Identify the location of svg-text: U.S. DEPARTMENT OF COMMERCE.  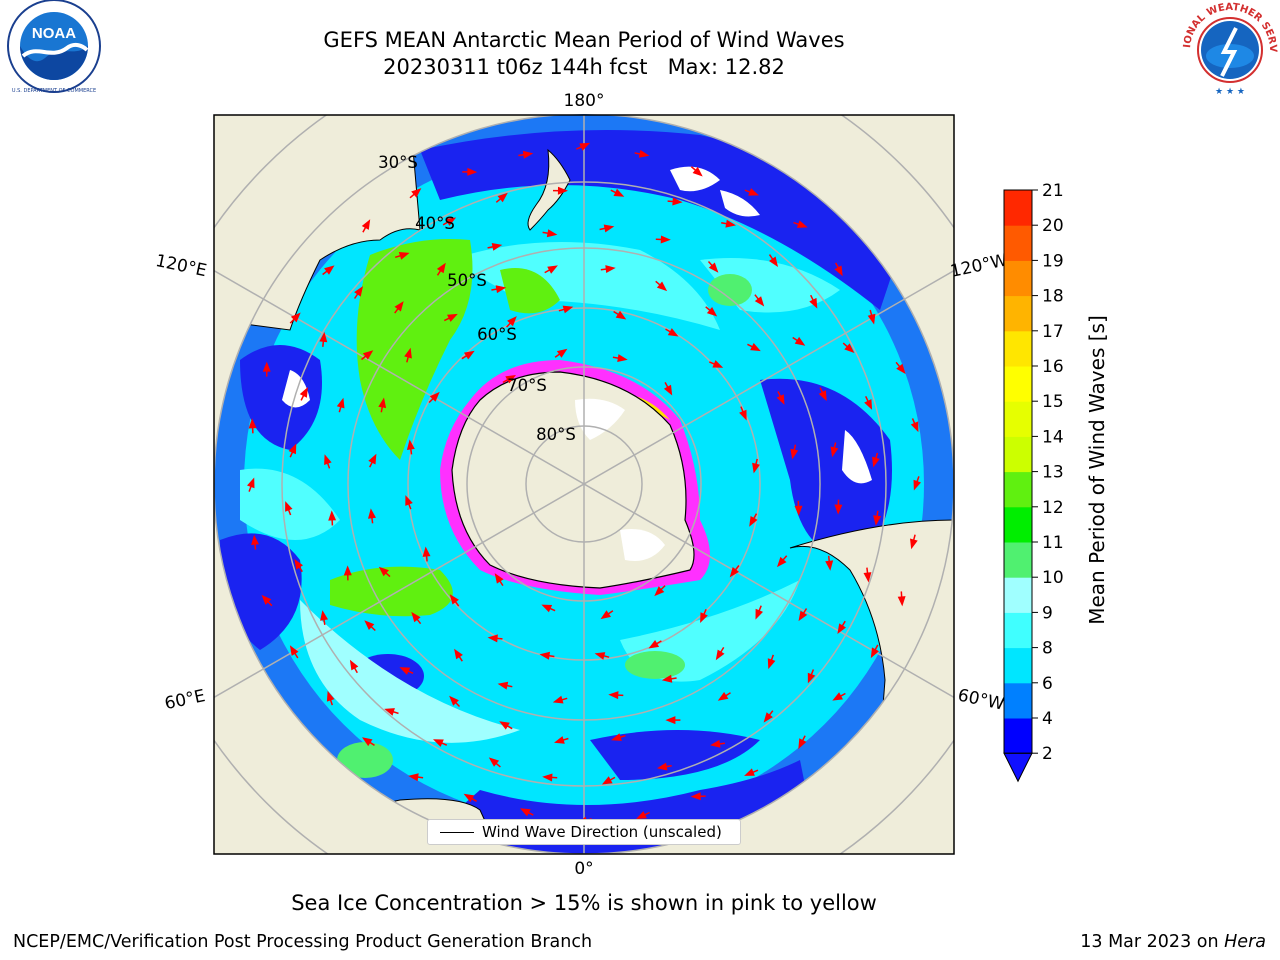
(54, 91).